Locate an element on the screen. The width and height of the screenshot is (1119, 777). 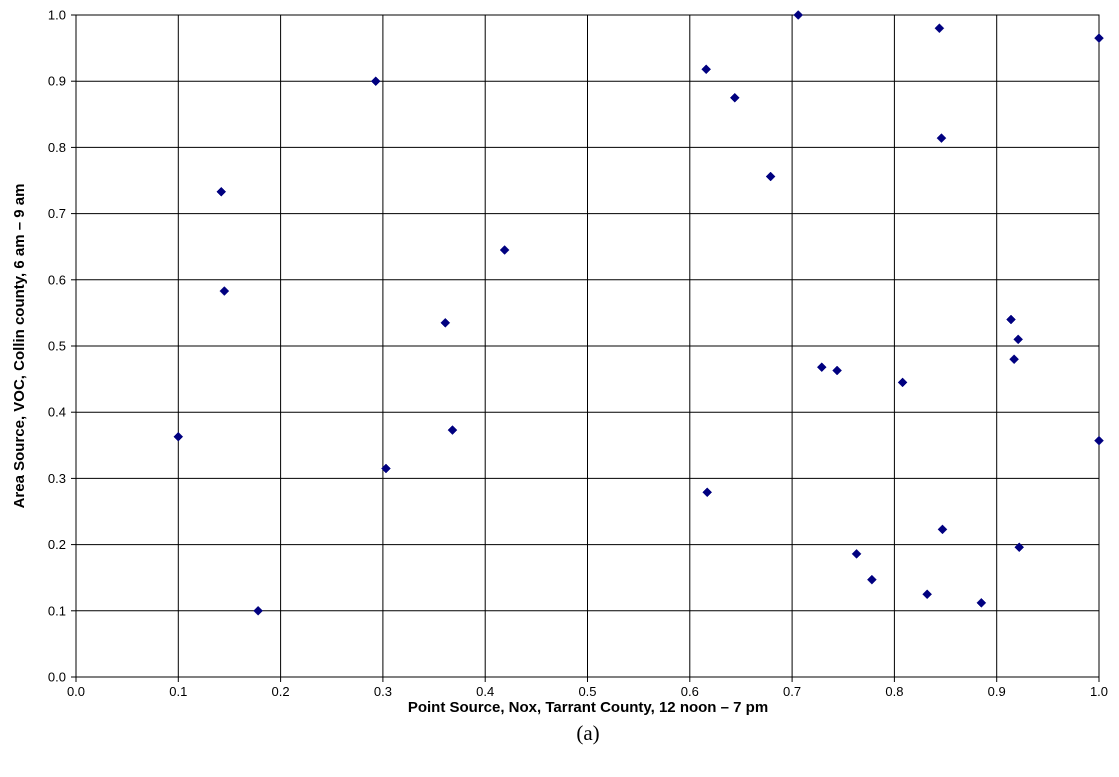
x-tick-label: 0.2 is located at coordinates (281, 691).